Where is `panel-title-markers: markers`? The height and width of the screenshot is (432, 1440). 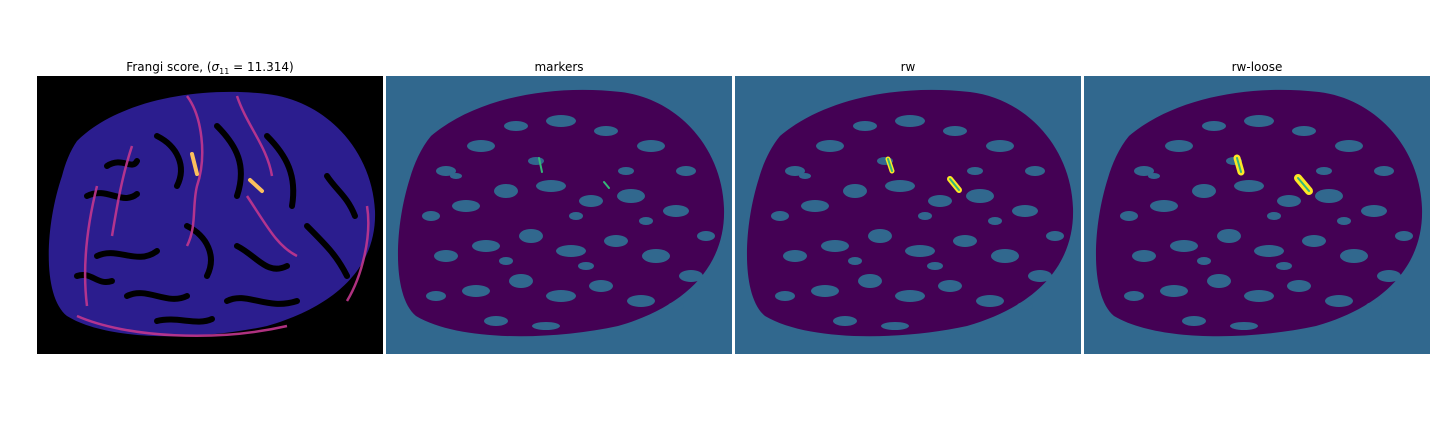
panel-title-markers: markers is located at coordinates (559, 67).